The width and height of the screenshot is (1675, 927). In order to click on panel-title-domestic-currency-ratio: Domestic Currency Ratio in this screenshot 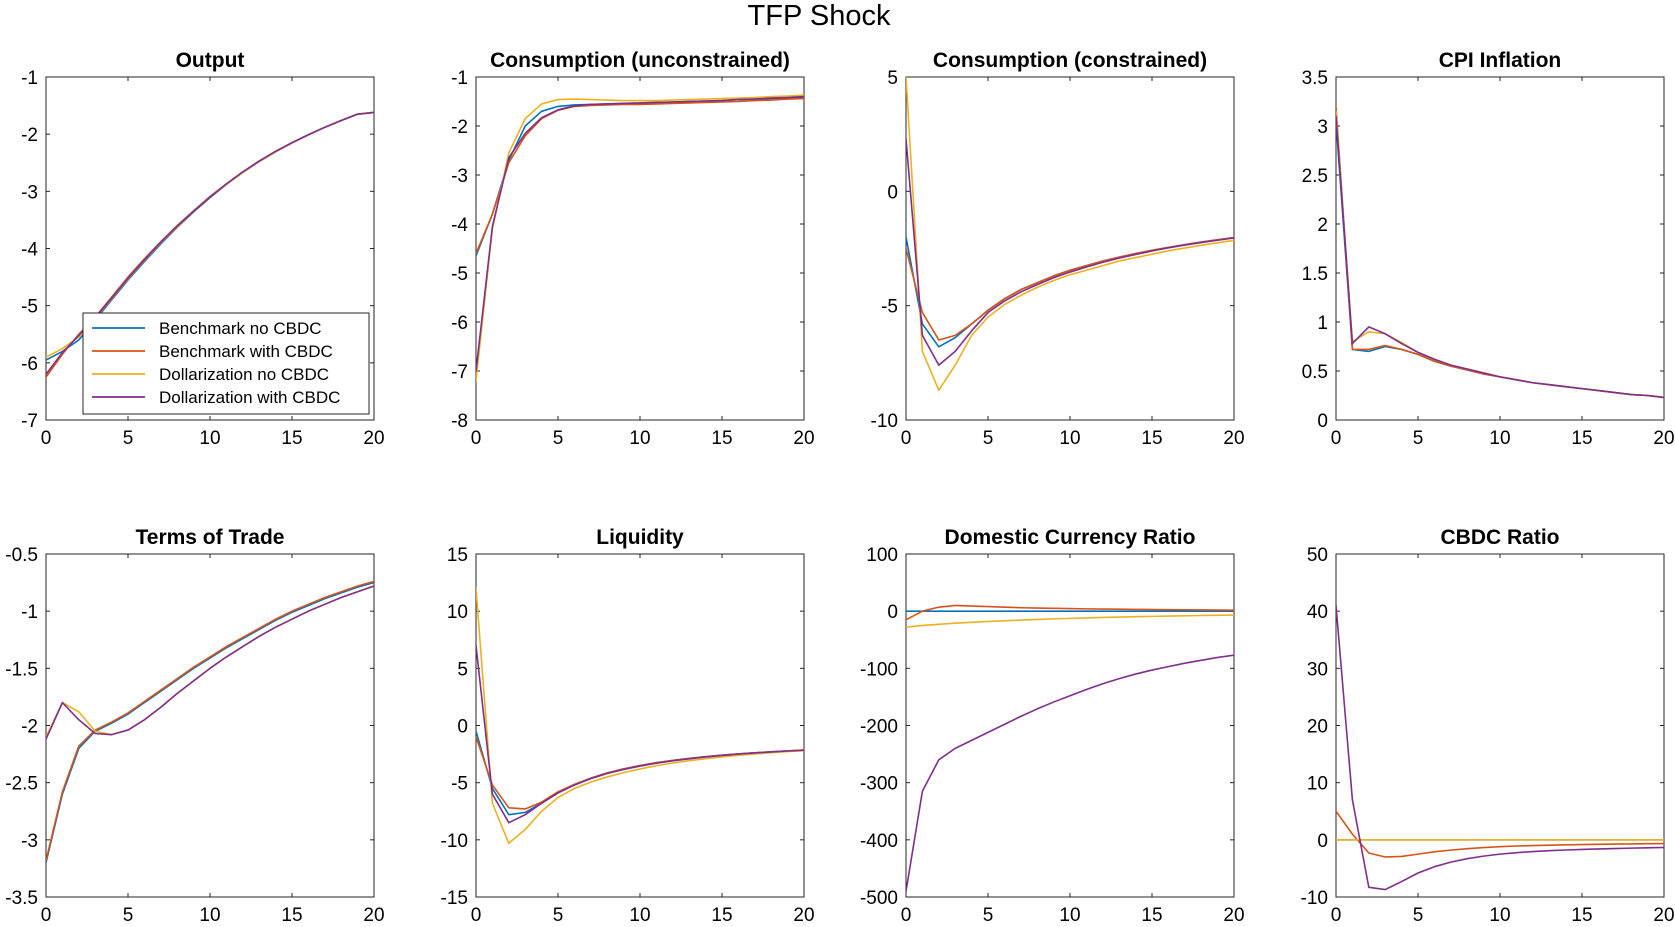, I will do `click(1070, 537)`.